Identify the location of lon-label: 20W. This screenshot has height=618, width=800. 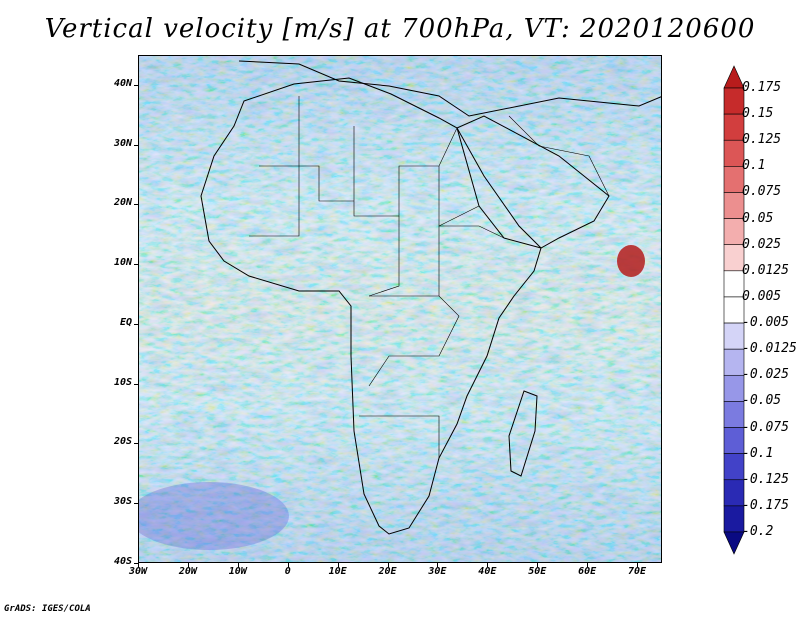
(187, 571).